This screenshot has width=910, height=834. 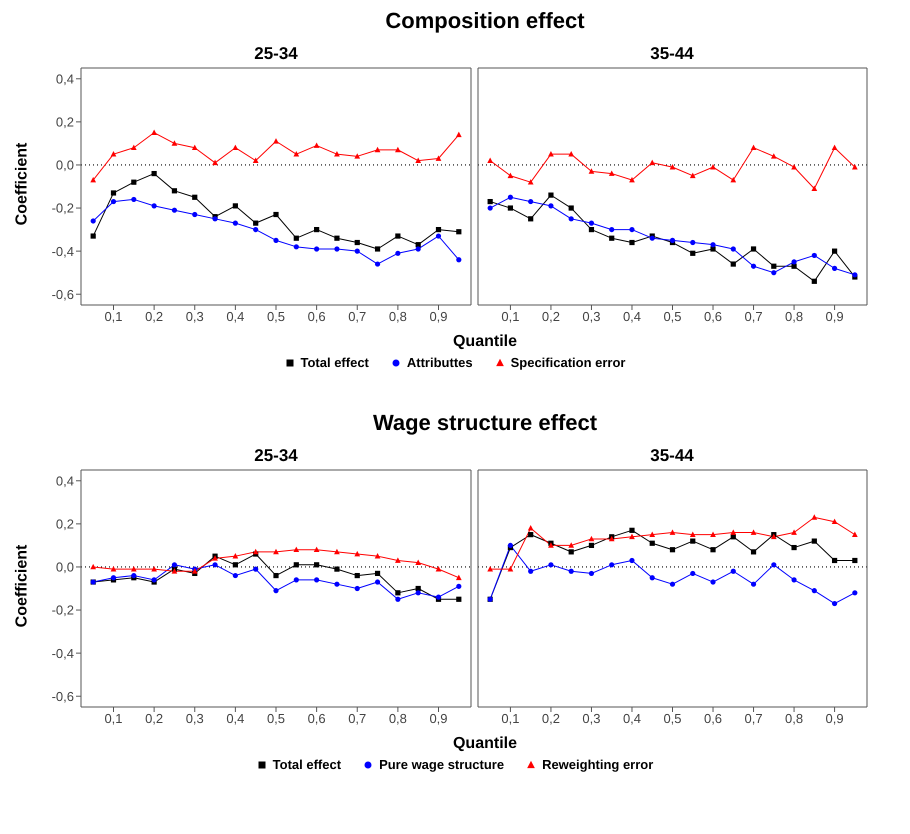 I want to click on legend-label: Specification error, so click(x=568, y=362).